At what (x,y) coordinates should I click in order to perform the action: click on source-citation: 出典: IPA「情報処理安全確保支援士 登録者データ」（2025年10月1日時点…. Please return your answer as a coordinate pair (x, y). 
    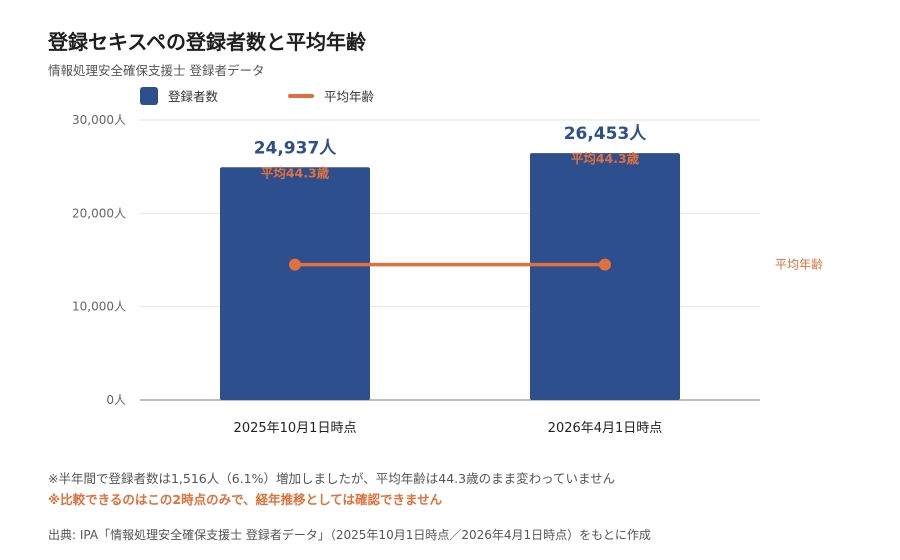
    Looking at the image, I should click on (349, 535).